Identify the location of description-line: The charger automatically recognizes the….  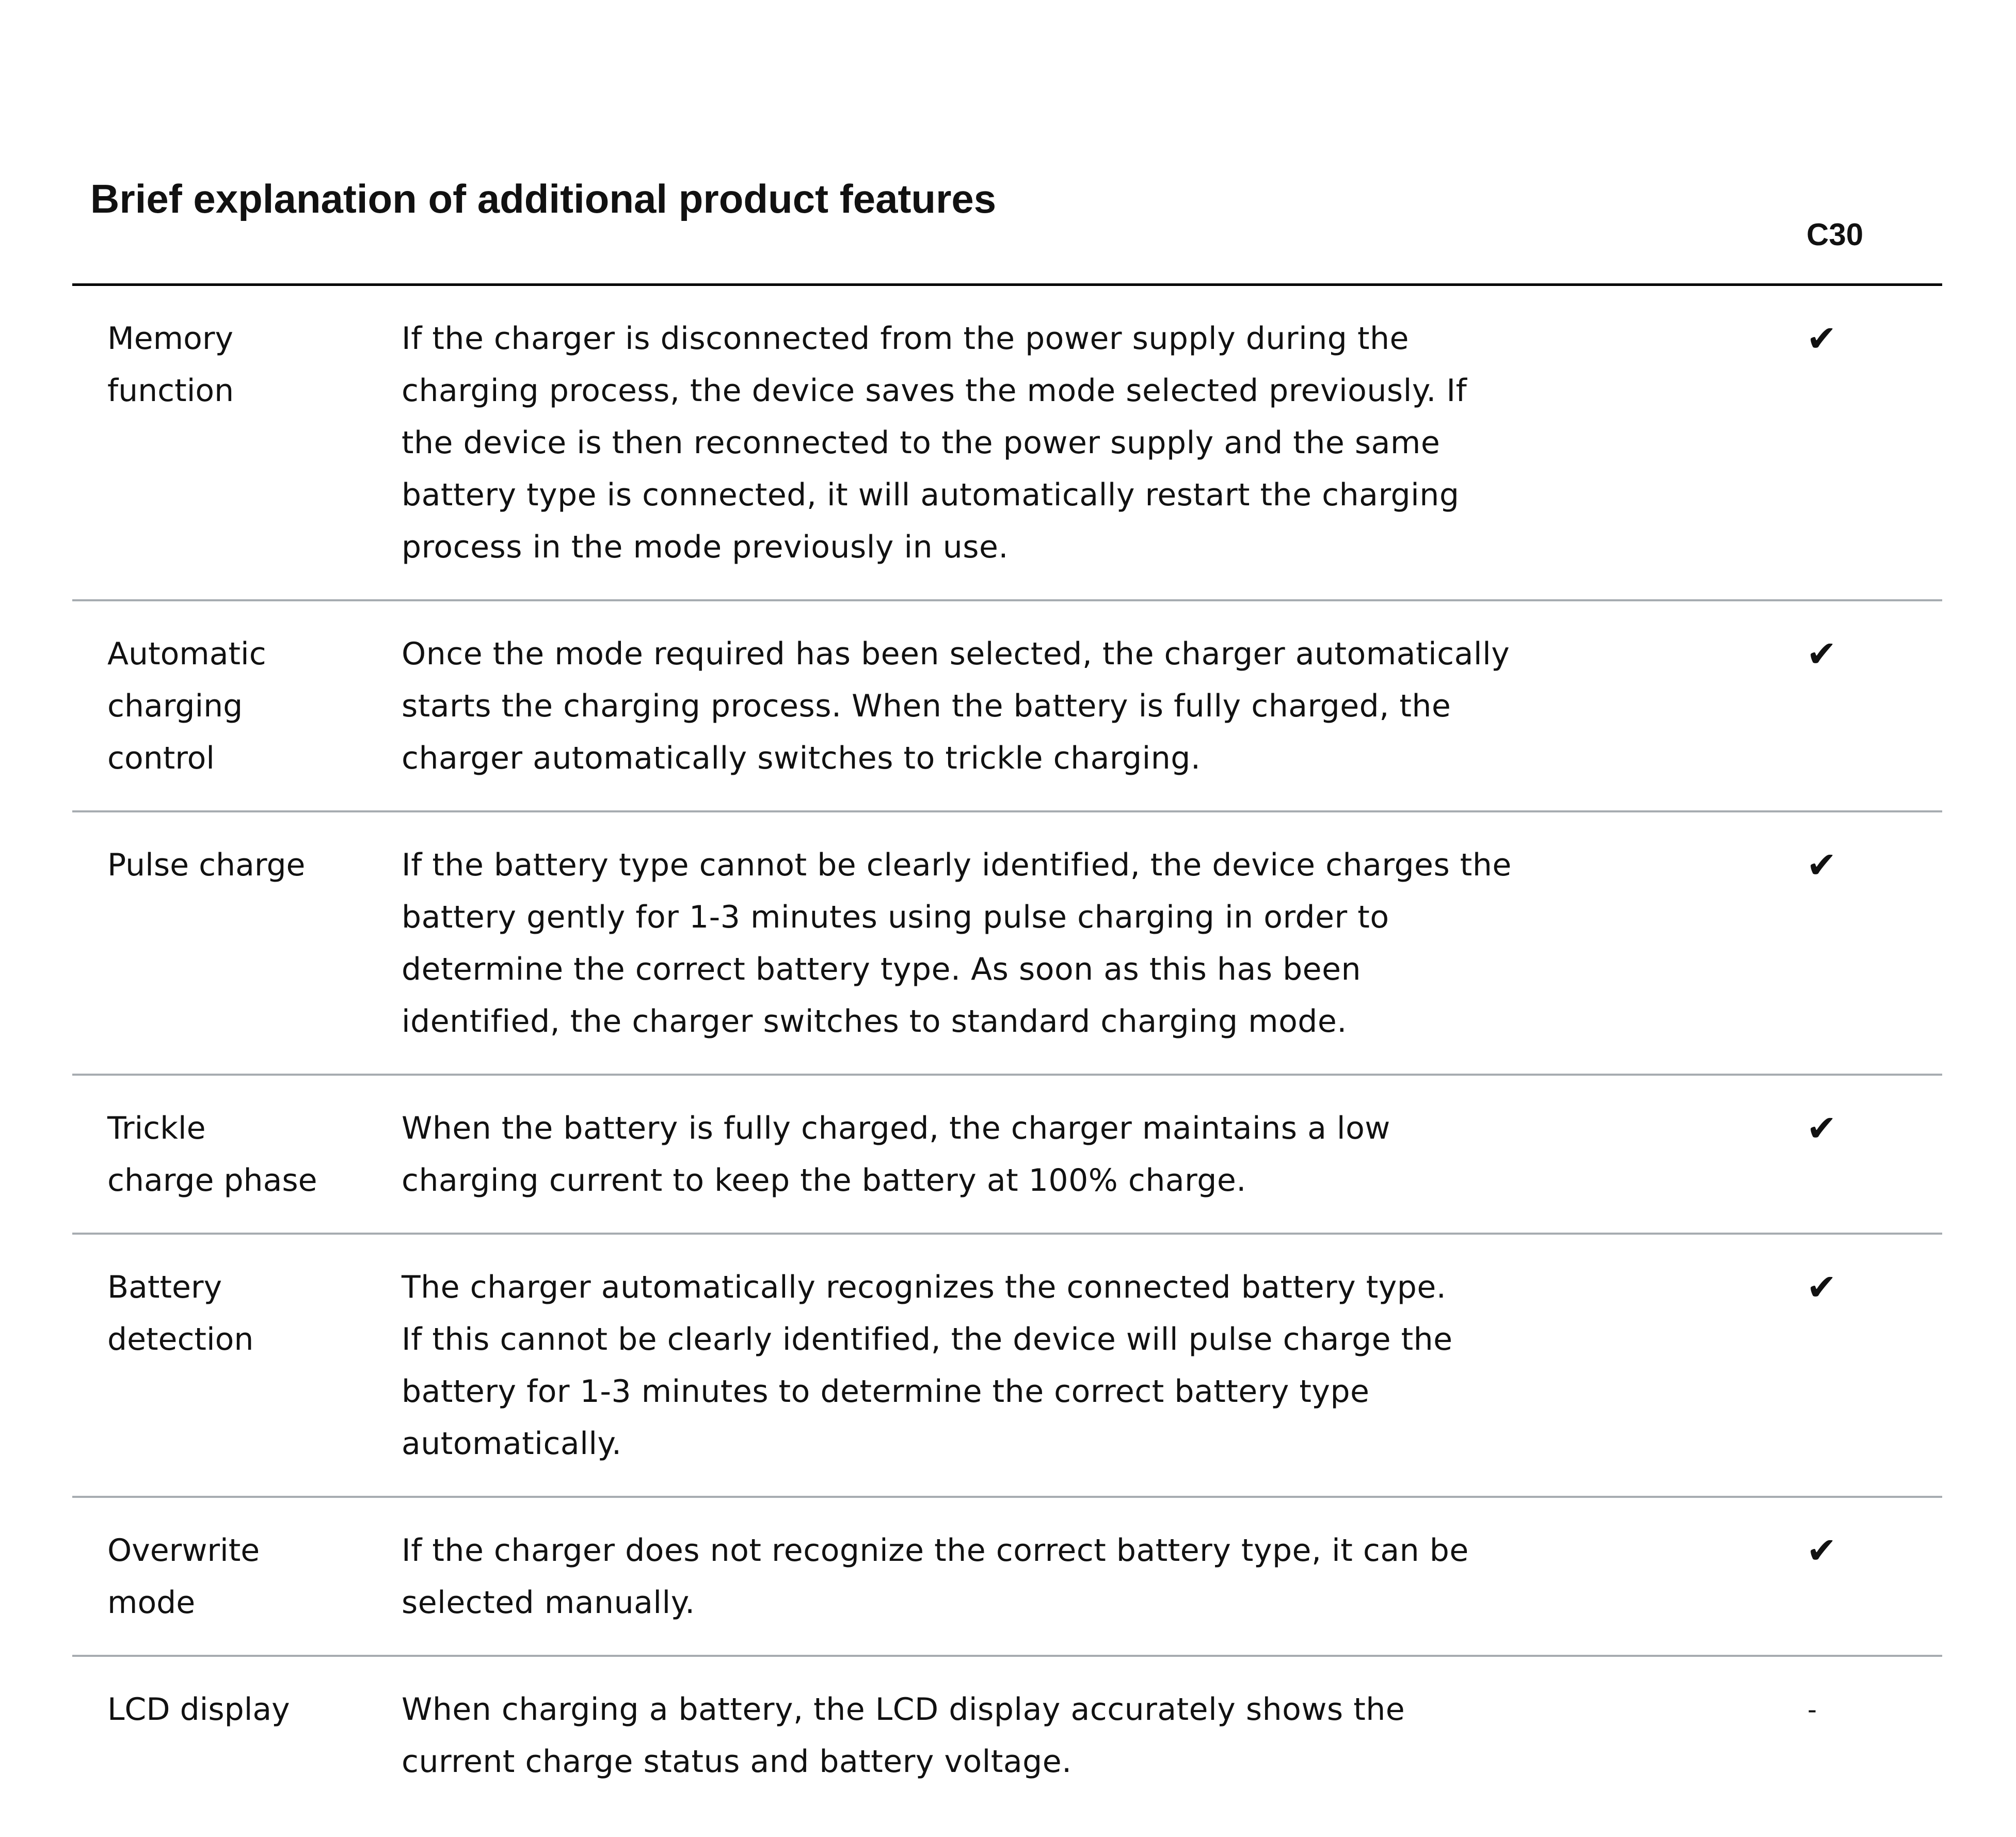
(924, 1287).